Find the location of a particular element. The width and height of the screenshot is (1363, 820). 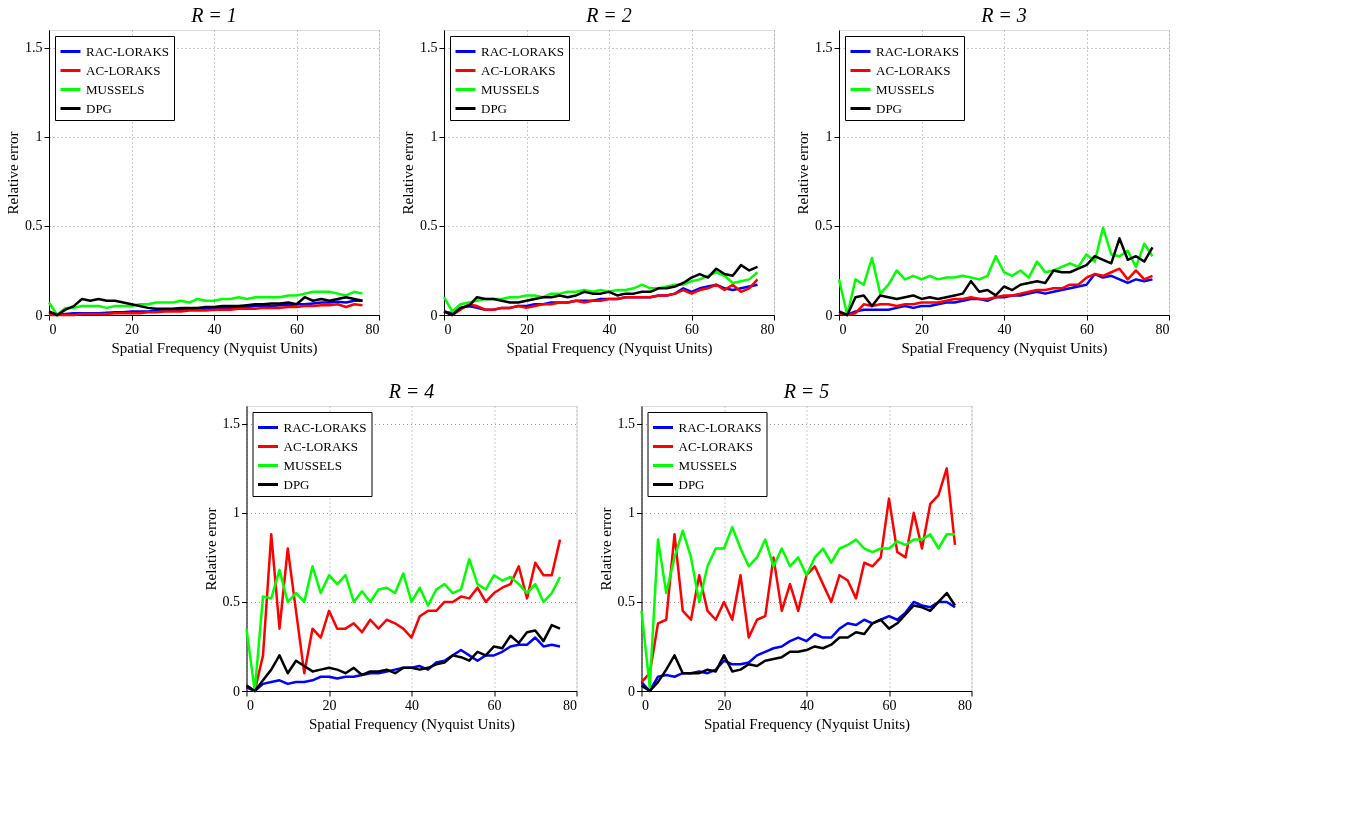

chart-title: R = 1 is located at coordinates (213, 15).